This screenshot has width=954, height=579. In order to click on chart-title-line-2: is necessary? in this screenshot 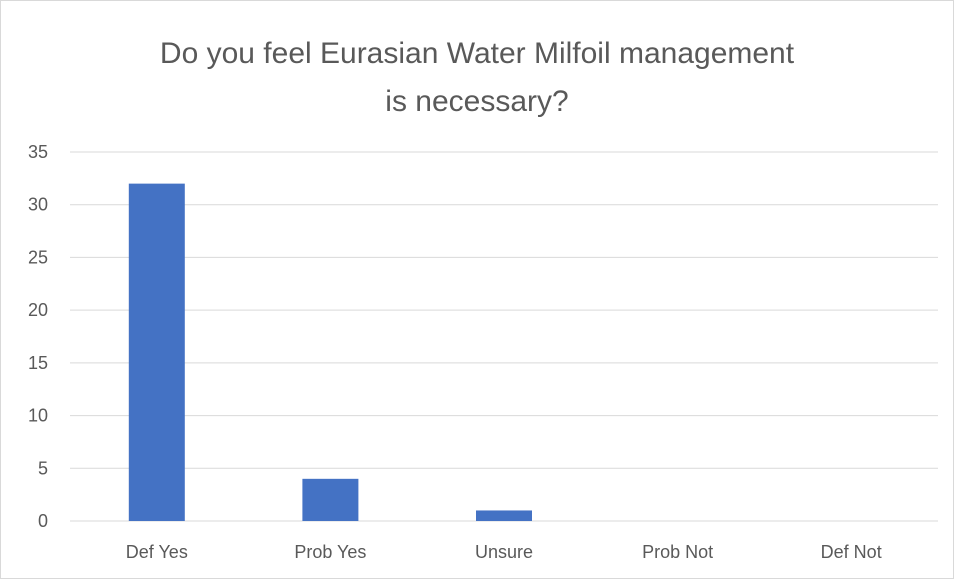, I will do `click(477, 101)`.